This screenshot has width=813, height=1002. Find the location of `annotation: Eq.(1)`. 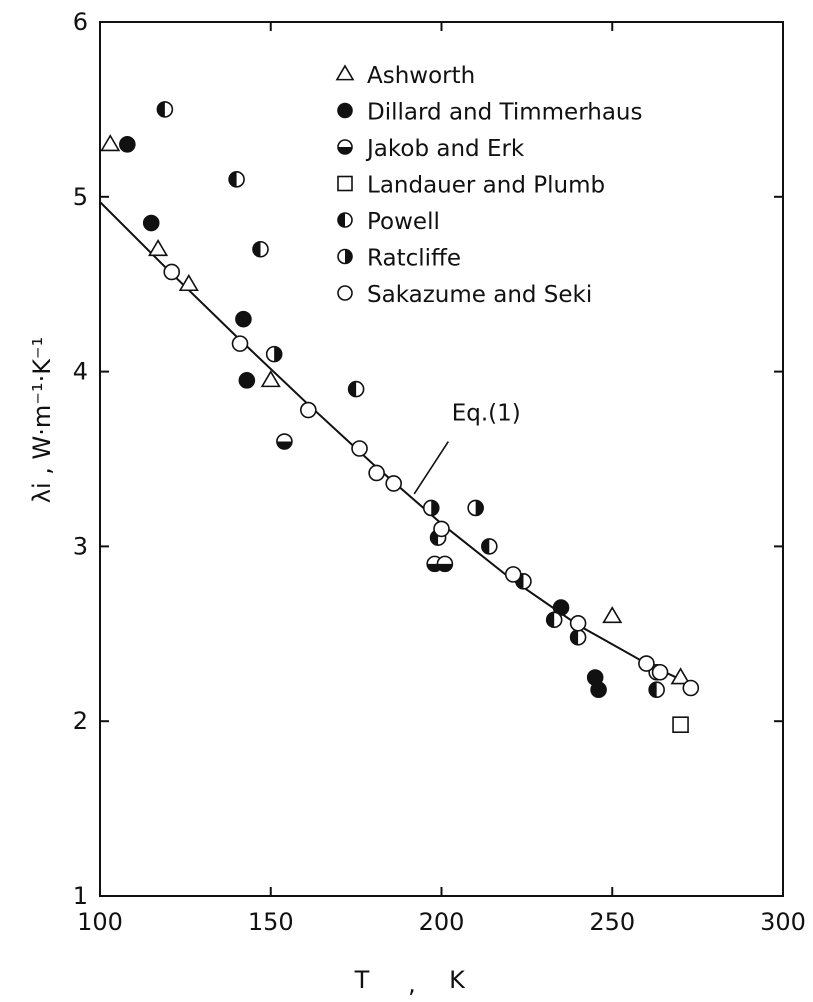

annotation: Eq.(1) is located at coordinates (467, 448).